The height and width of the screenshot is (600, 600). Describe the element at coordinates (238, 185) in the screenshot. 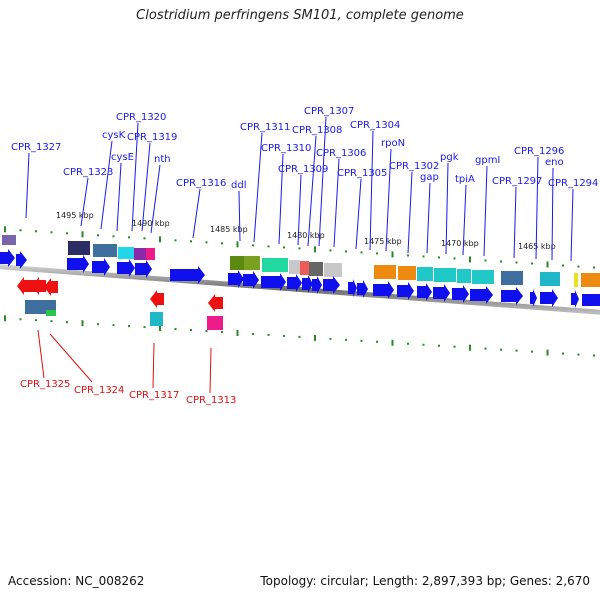

I see `gene-label: ddl` at that location.